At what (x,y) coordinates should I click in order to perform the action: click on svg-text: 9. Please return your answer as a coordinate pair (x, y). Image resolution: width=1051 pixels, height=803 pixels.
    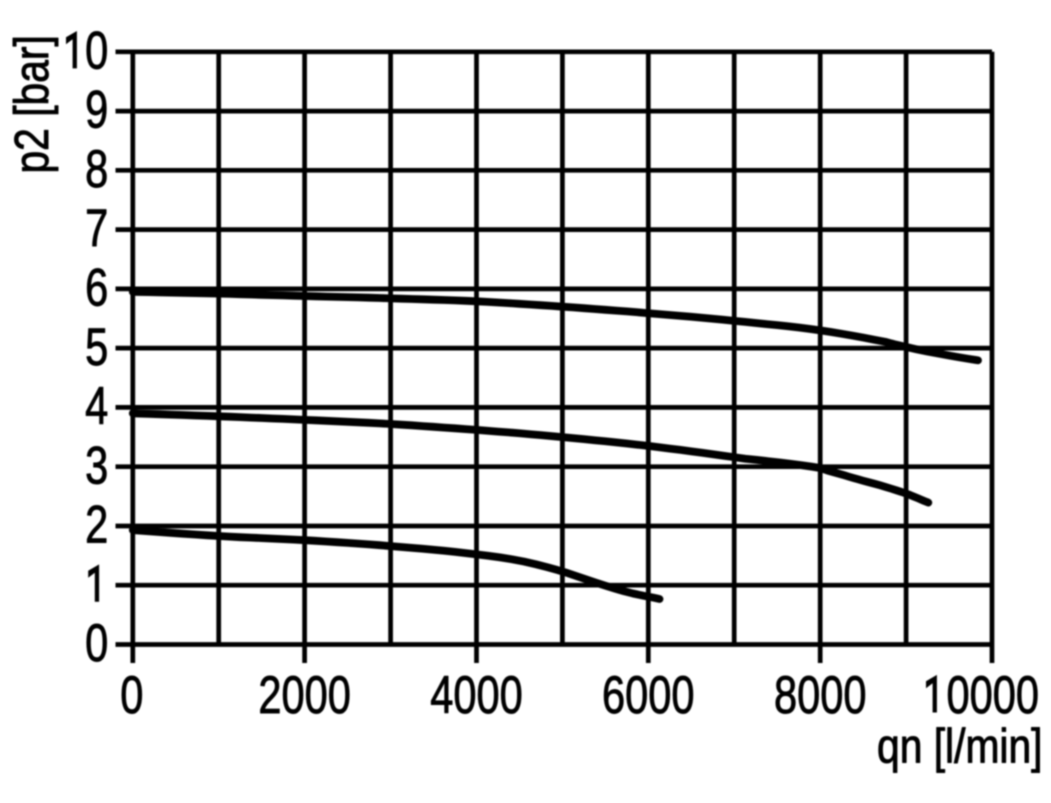
    Looking at the image, I should click on (96, 110).